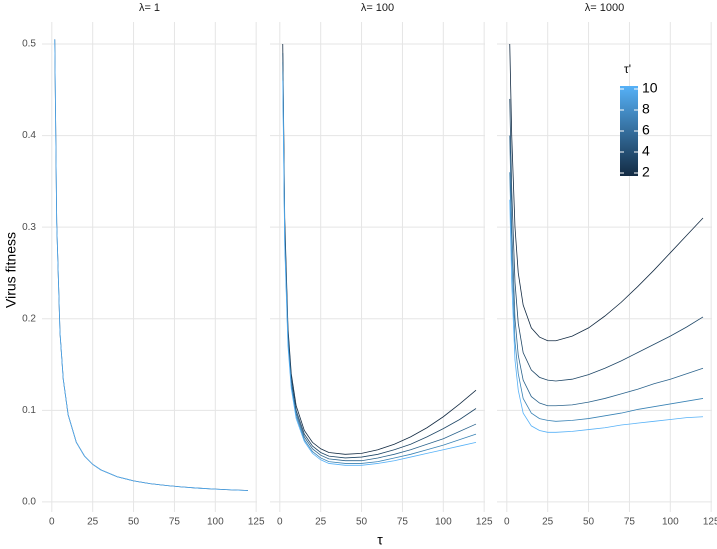  Describe the element at coordinates (29, 410) in the screenshot. I see `y-tick-label: 0.1` at that location.